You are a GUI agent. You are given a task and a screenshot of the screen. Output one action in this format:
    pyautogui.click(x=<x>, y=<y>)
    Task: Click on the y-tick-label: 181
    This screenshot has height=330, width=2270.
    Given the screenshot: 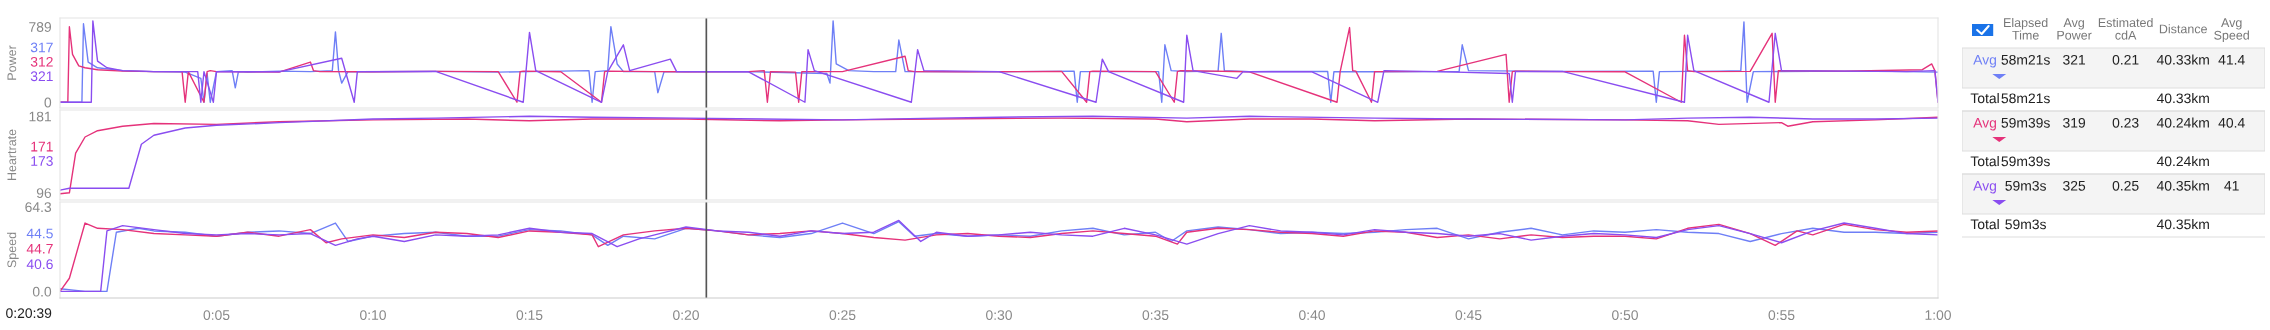 What is the action you would take?
    pyautogui.click(x=40, y=116)
    